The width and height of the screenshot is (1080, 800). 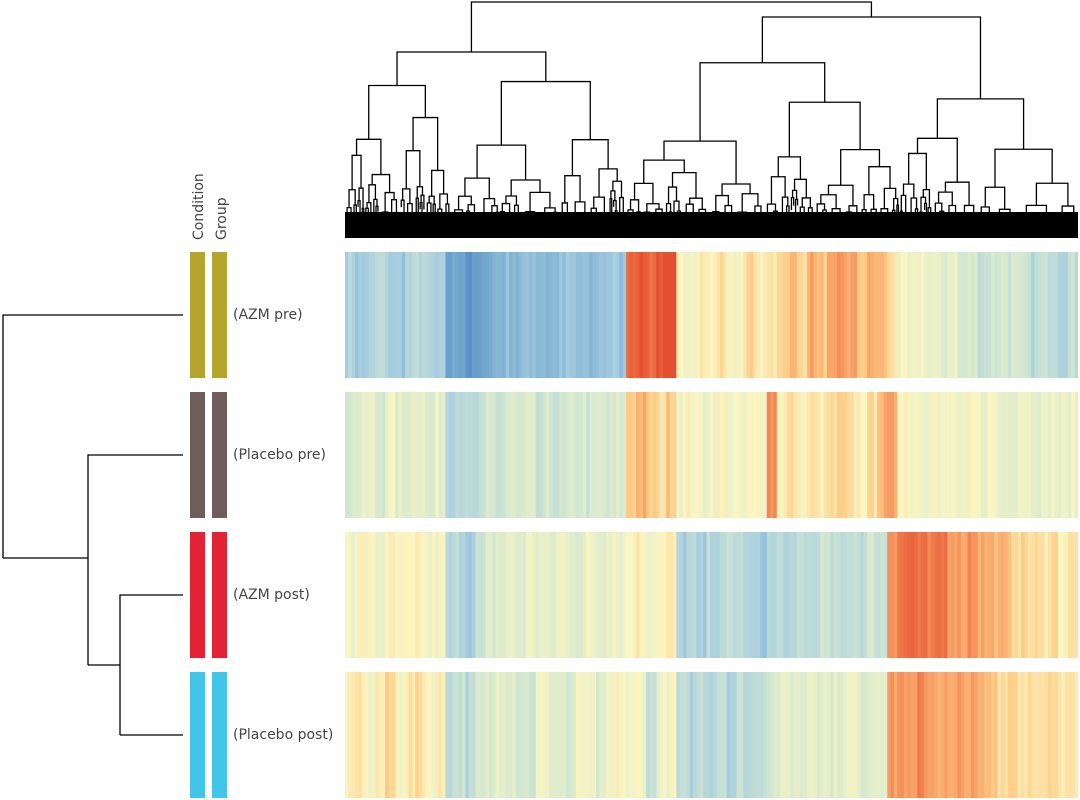 What do you see at coordinates (197, 315) in the screenshot?
I see `condition-bar-azm-pre` at bounding box center [197, 315].